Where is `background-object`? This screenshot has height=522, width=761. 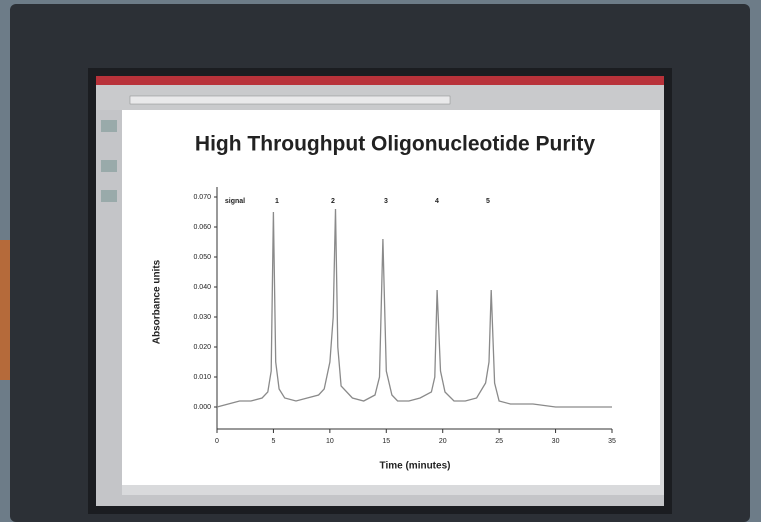
background-object is located at coordinates (6, 310).